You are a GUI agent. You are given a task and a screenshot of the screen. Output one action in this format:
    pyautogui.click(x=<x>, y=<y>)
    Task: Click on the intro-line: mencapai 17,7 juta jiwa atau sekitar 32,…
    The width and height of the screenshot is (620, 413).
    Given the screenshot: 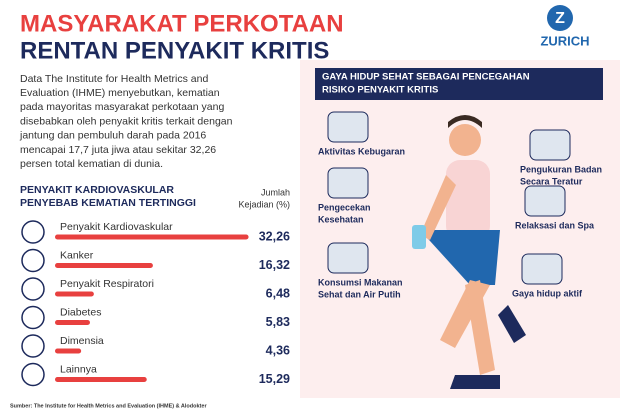 What is the action you would take?
    pyautogui.click(x=118, y=150)
    